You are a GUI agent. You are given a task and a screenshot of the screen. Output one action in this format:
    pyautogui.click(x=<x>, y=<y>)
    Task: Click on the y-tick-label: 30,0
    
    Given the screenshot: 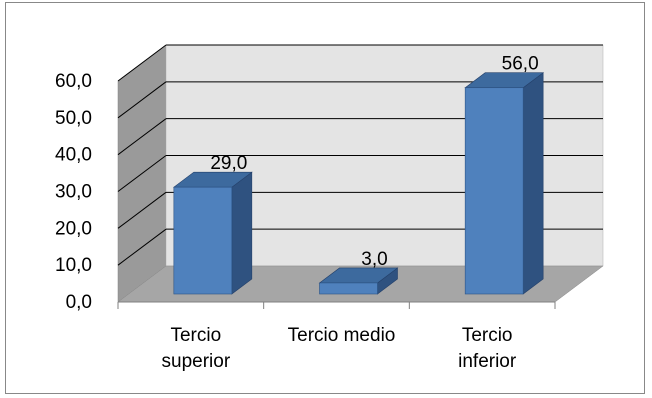 What is the action you would take?
    pyautogui.click(x=73, y=192)
    